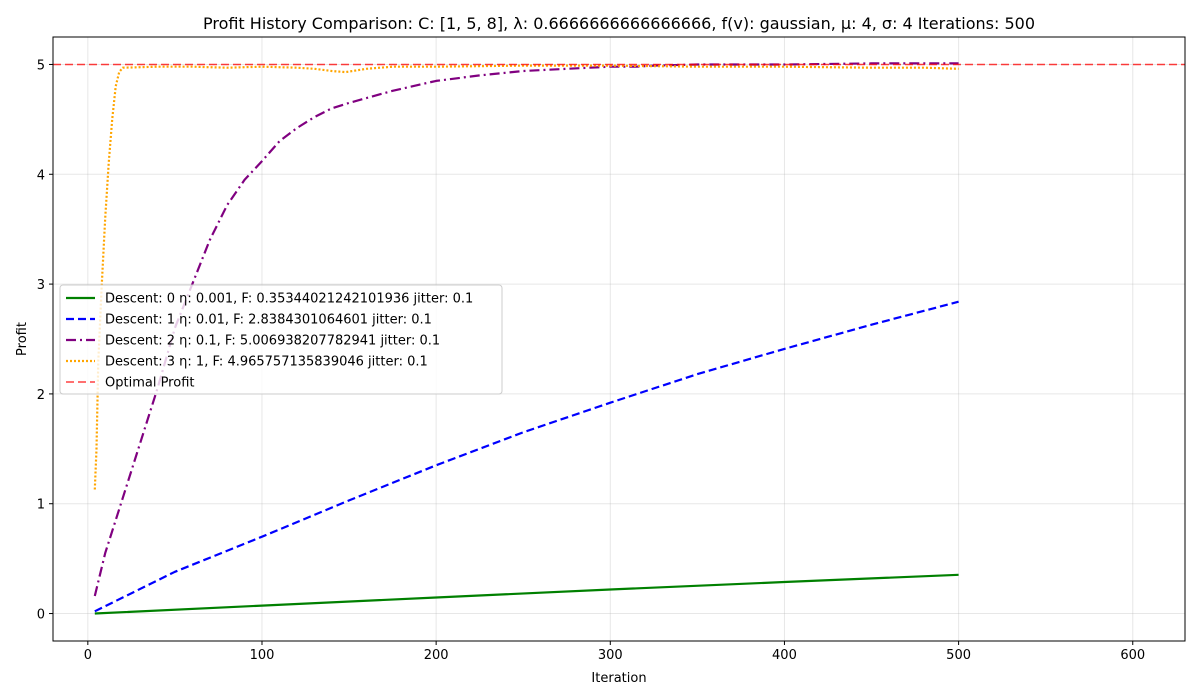 This screenshot has width=1200, height=700. I want to click on x-tick-label: 300, so click(610, 655).